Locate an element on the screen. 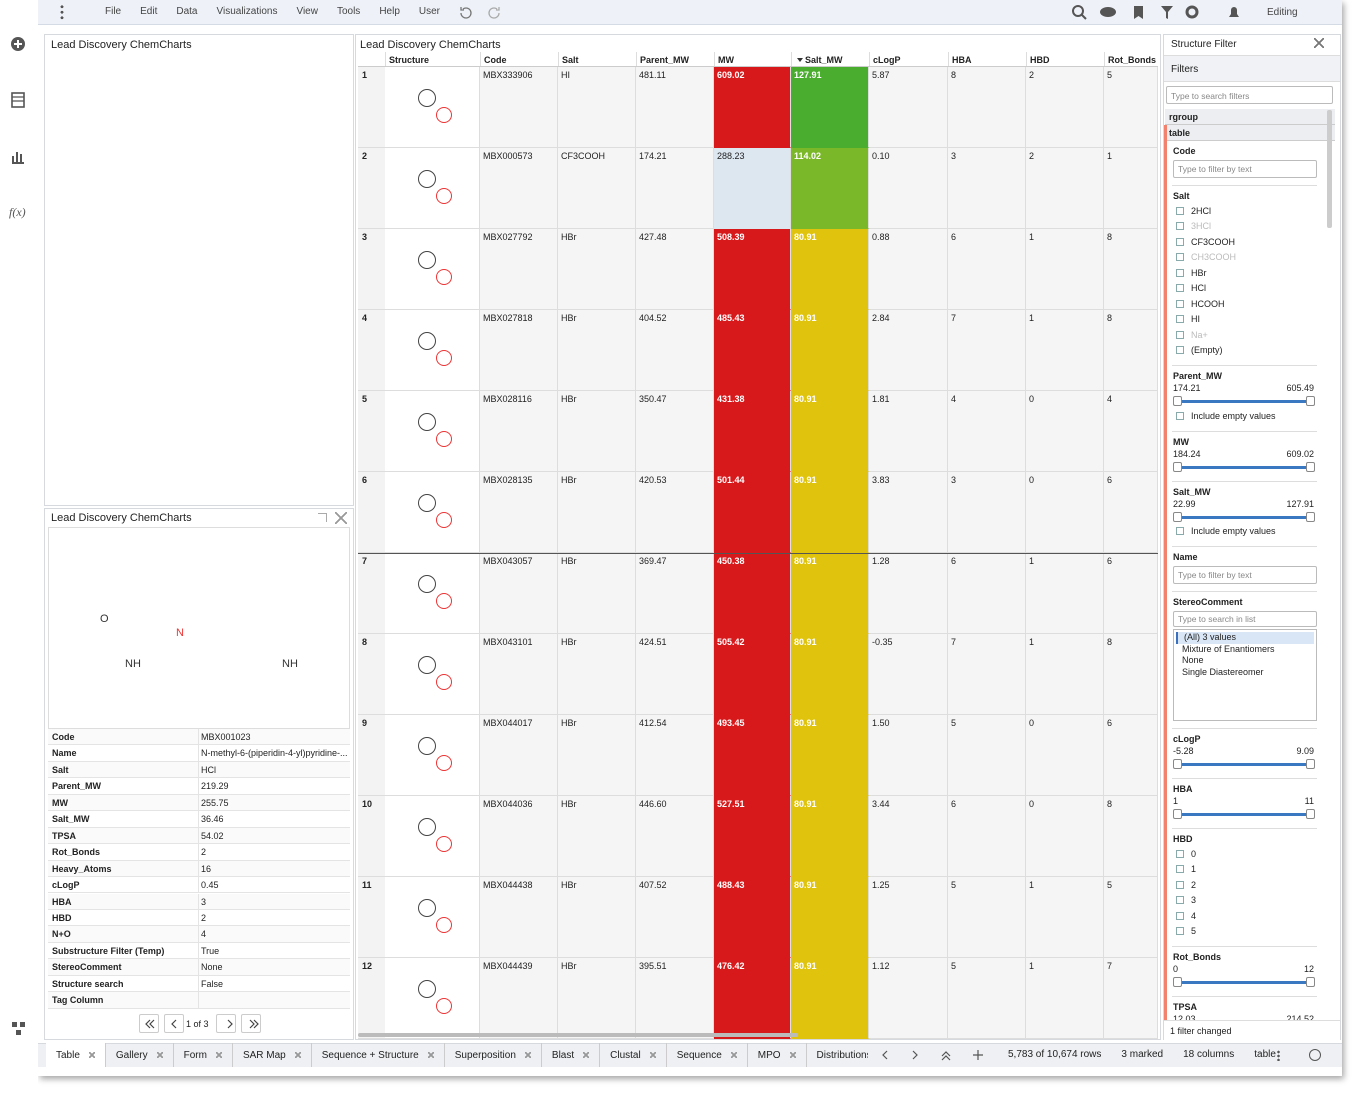 The image size is (1360, 1093). tab-nav is located at coordinates (935, 1055).